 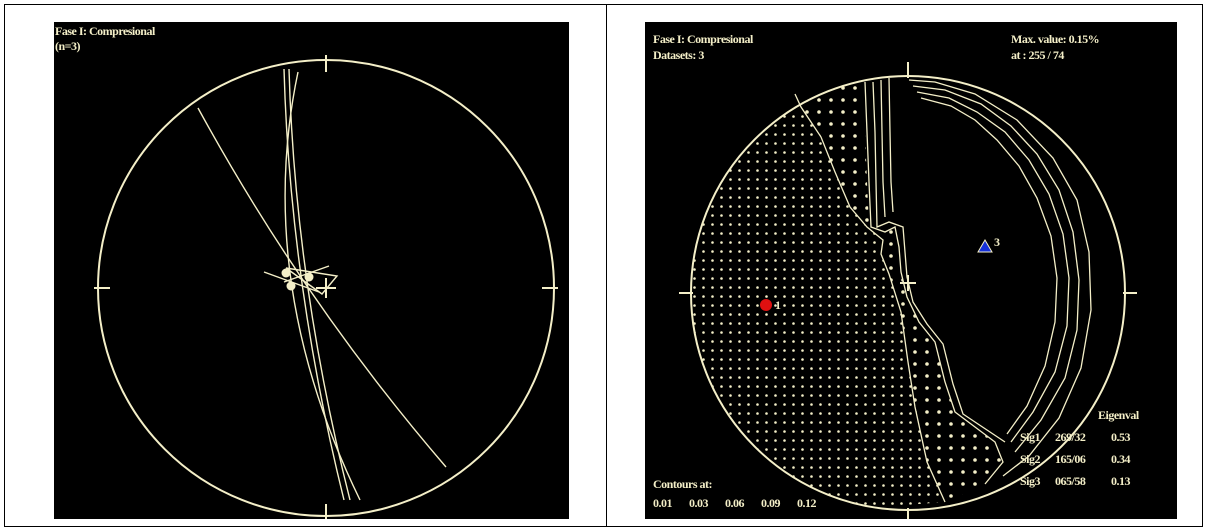 I want to click on eigenvalue-name: Sig3, so click(x=1030, y=481).